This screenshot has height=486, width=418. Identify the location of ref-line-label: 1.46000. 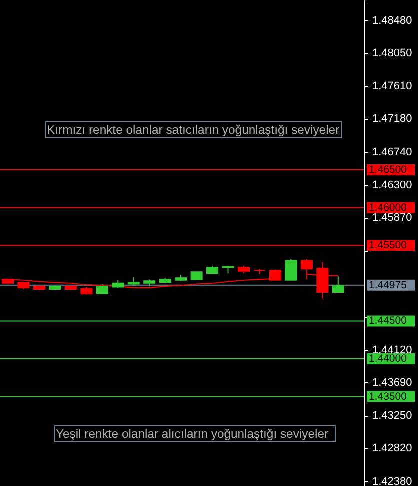
(388, 208).